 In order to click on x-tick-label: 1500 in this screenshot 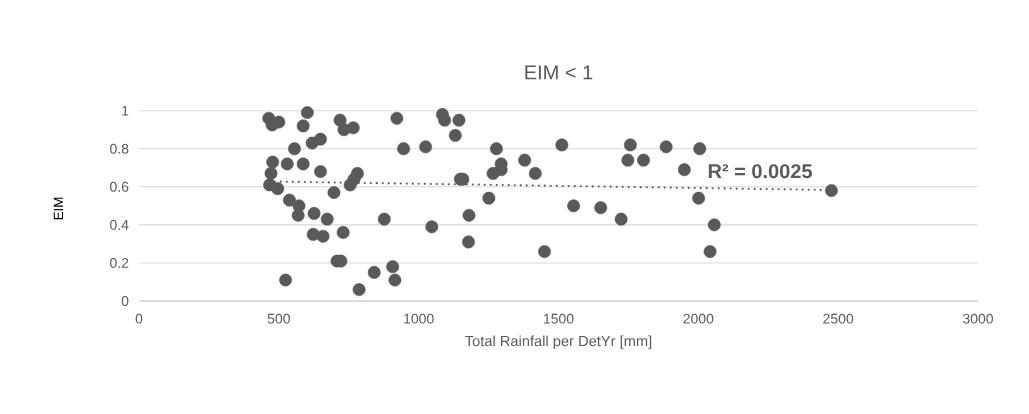, I will do `click(558, 318)`.